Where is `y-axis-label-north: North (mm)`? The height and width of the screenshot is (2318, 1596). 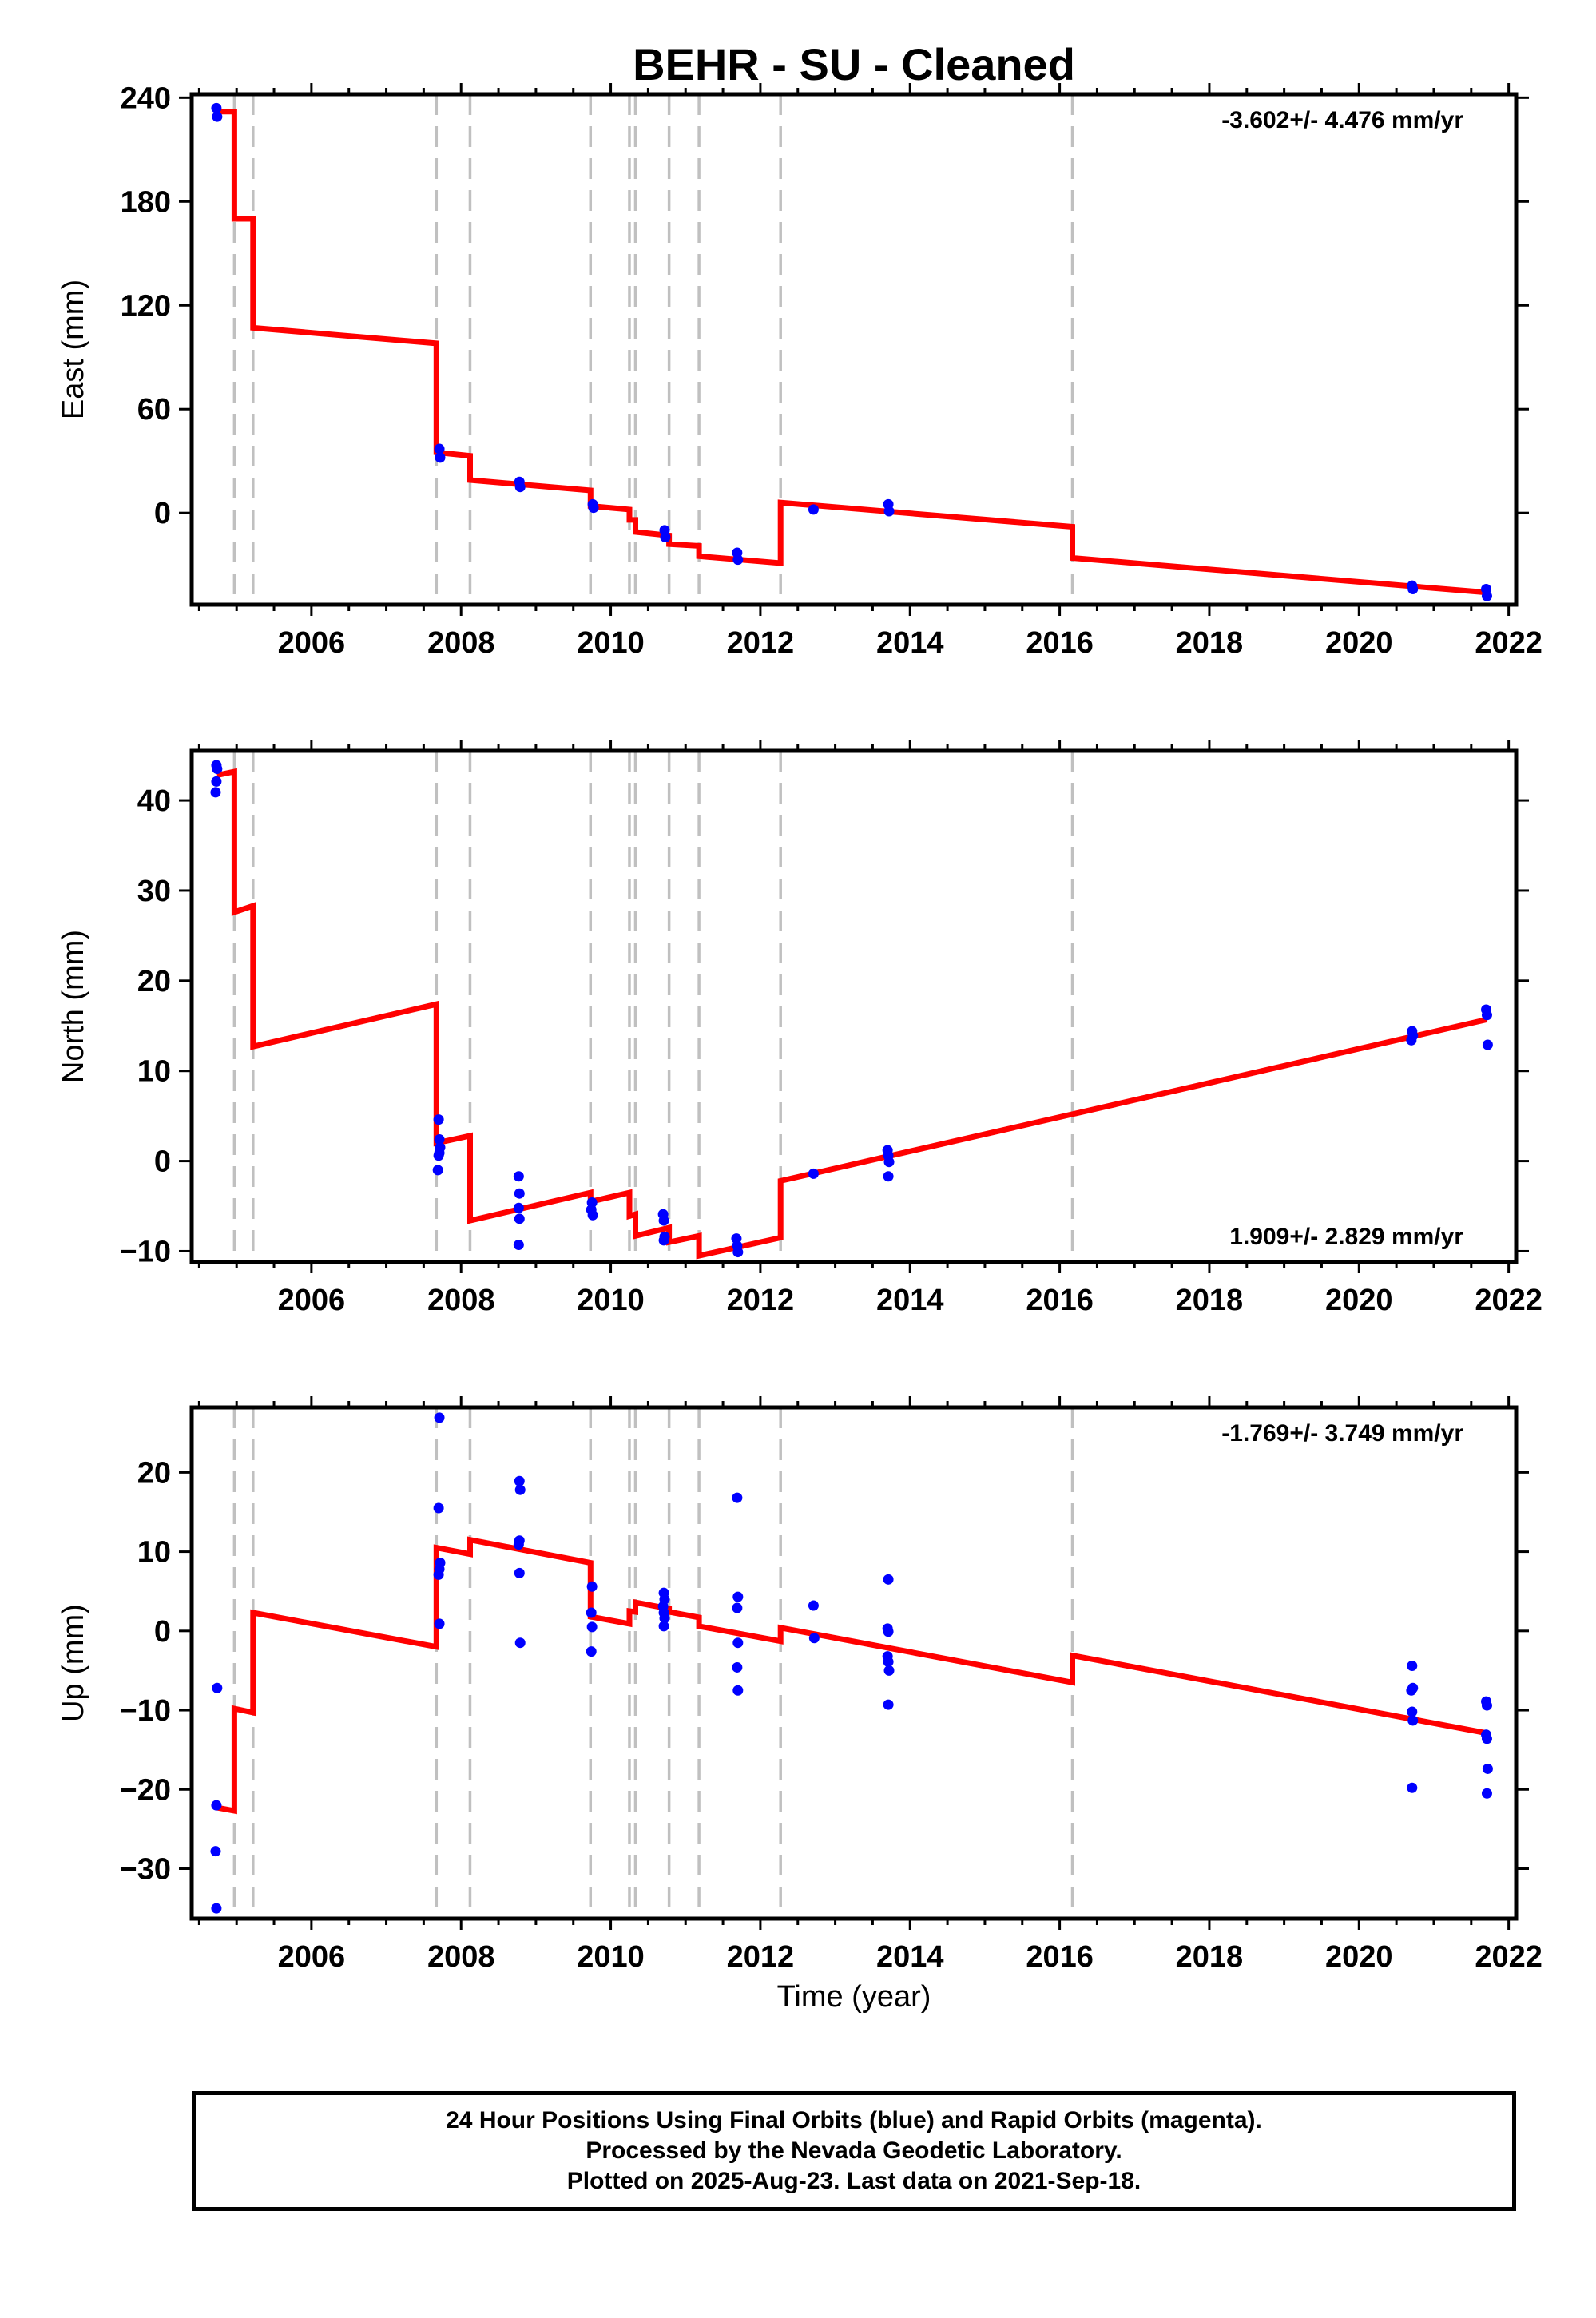
y-axis-label-north: North (mm) is located at coordinates (73, 1006).